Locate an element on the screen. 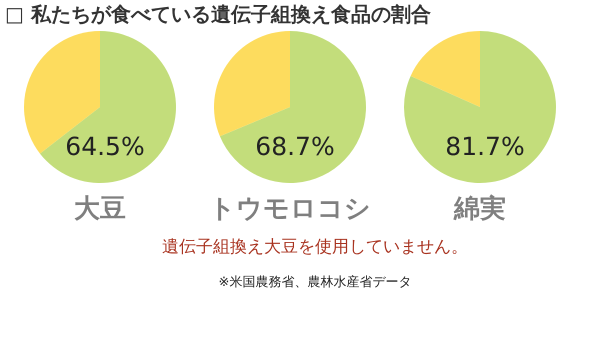 Image resolution: width=595 pixels, height=351 pixels. text: □ 私たちが食べている遺伝子組換え食品の割合 is located at coordinates (218, 14).